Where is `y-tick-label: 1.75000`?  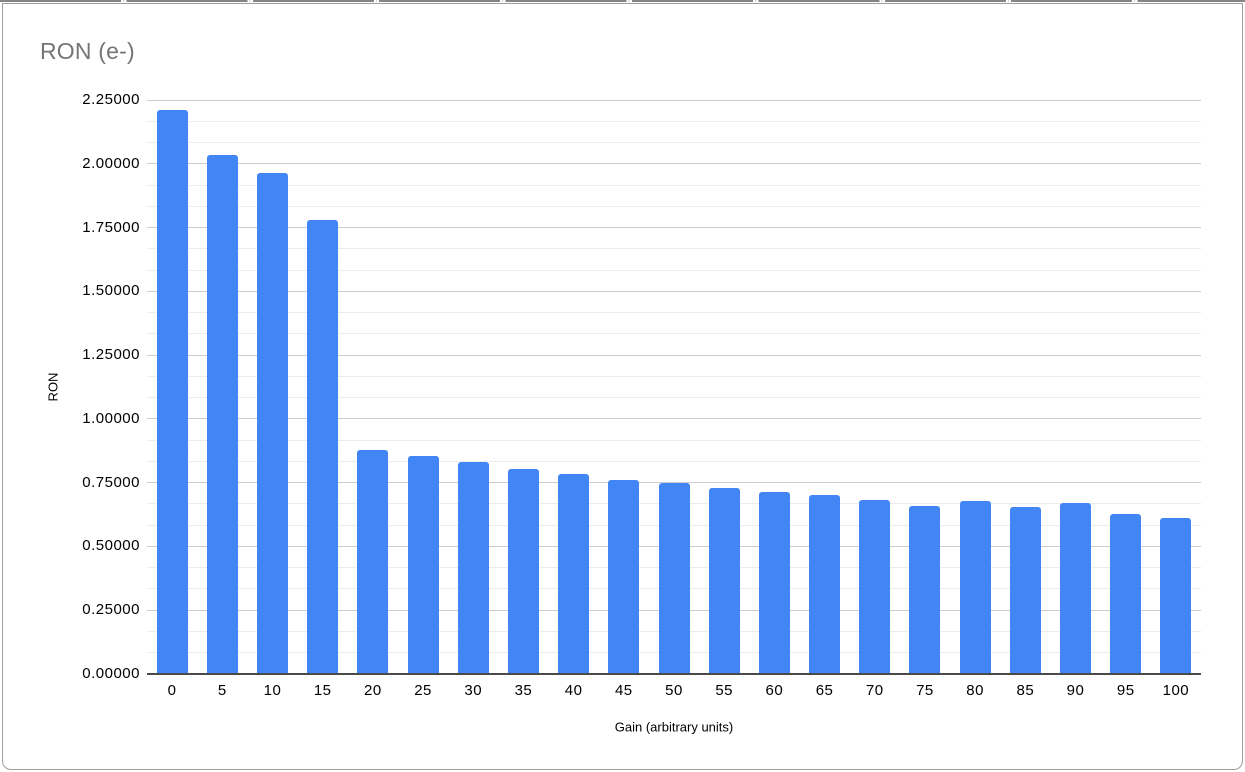 y-tick-label: 1.75000 is located at coordinates (111, 227).